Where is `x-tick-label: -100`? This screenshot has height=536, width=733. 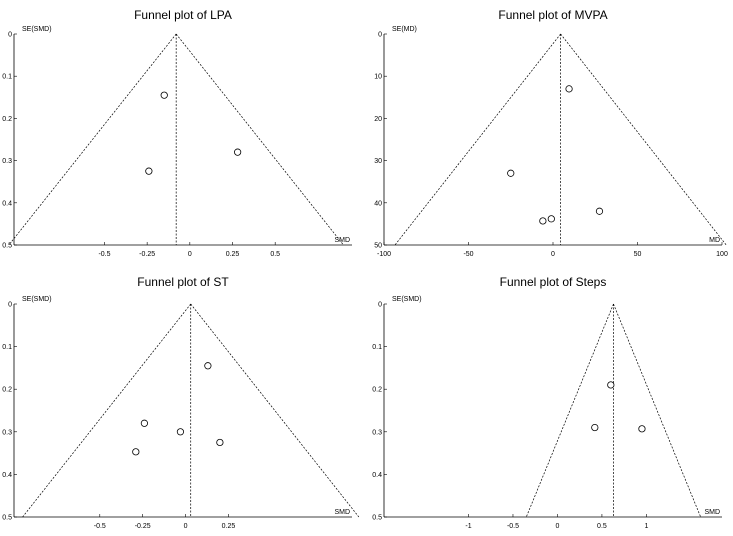 x-tick-label: -100 is located at coordinates (384, 254).